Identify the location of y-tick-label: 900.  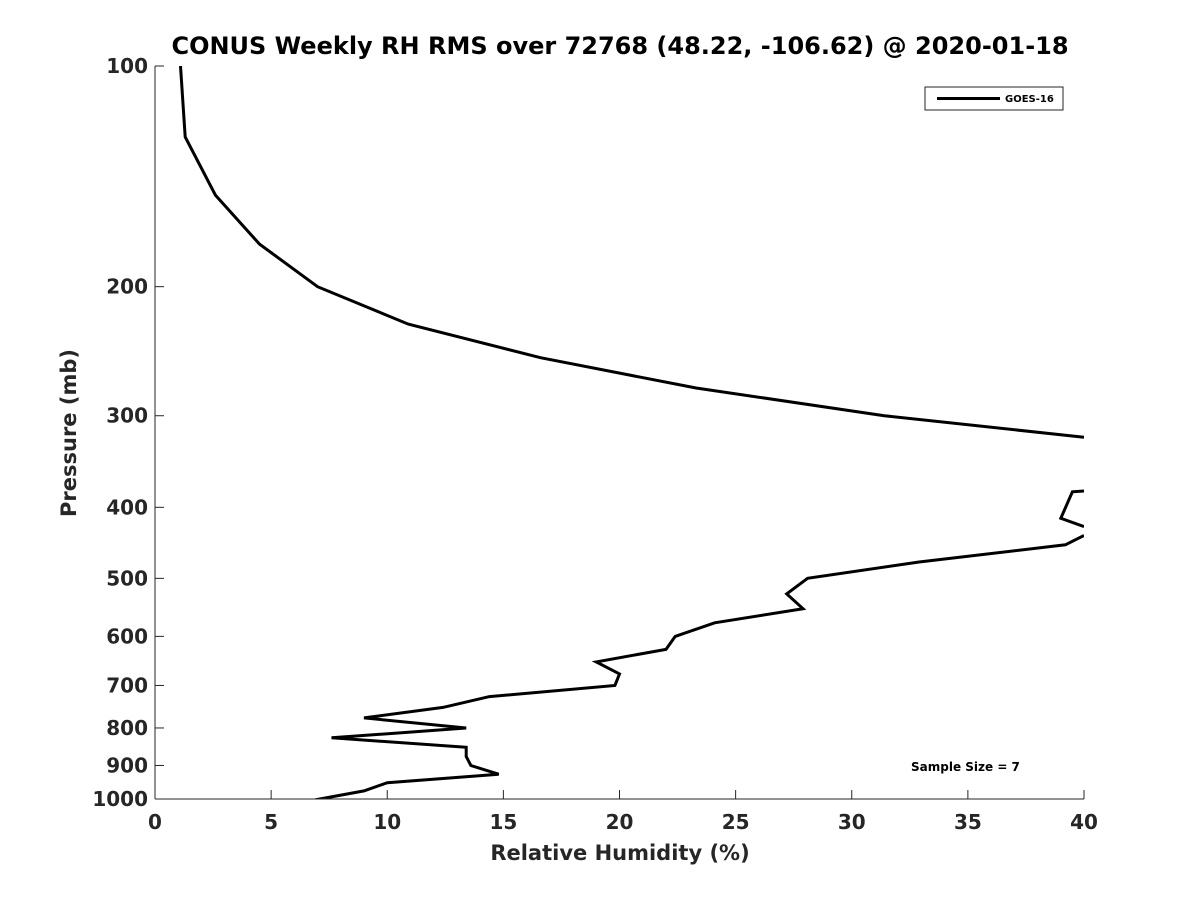
(127, 765).